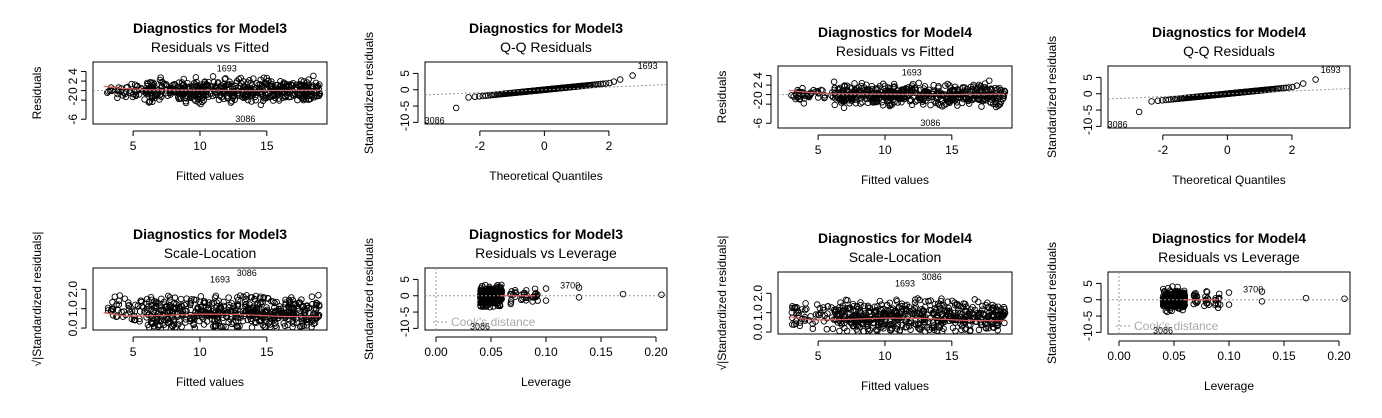  What do you see at coordinates (1292, 150) in the screenshot?
I see `x-tick-label: 2` at bounding box center [1292, 150].